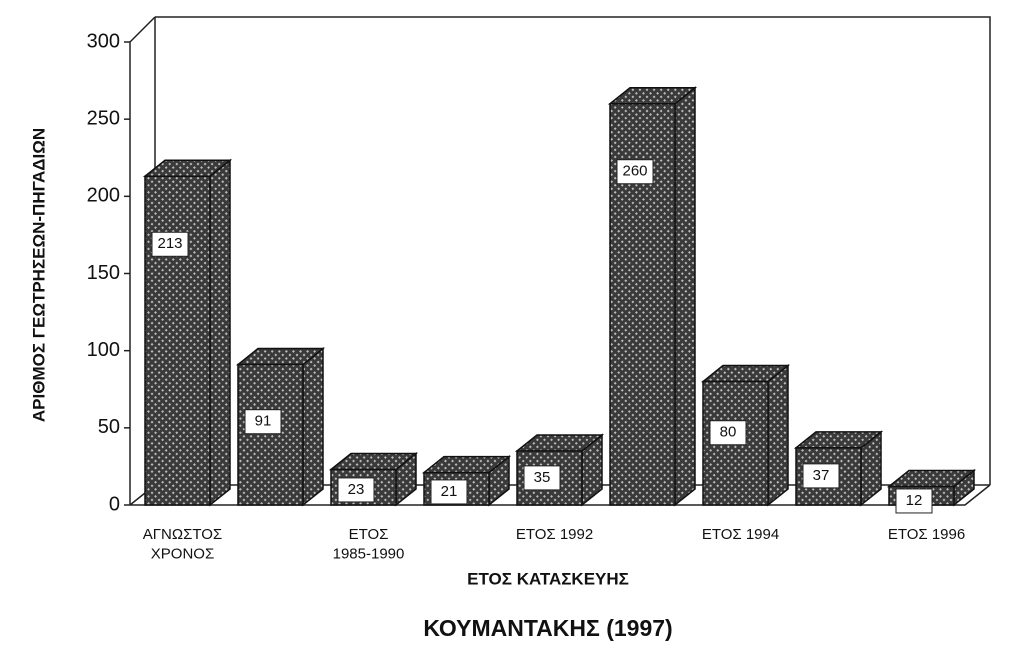 This screenshot has height=657, width=1024. I want to click on x-axis-label: ΕΤΟΣ ΚΑΤΑΣΚΕΥΗΣ, so click(548, 578).